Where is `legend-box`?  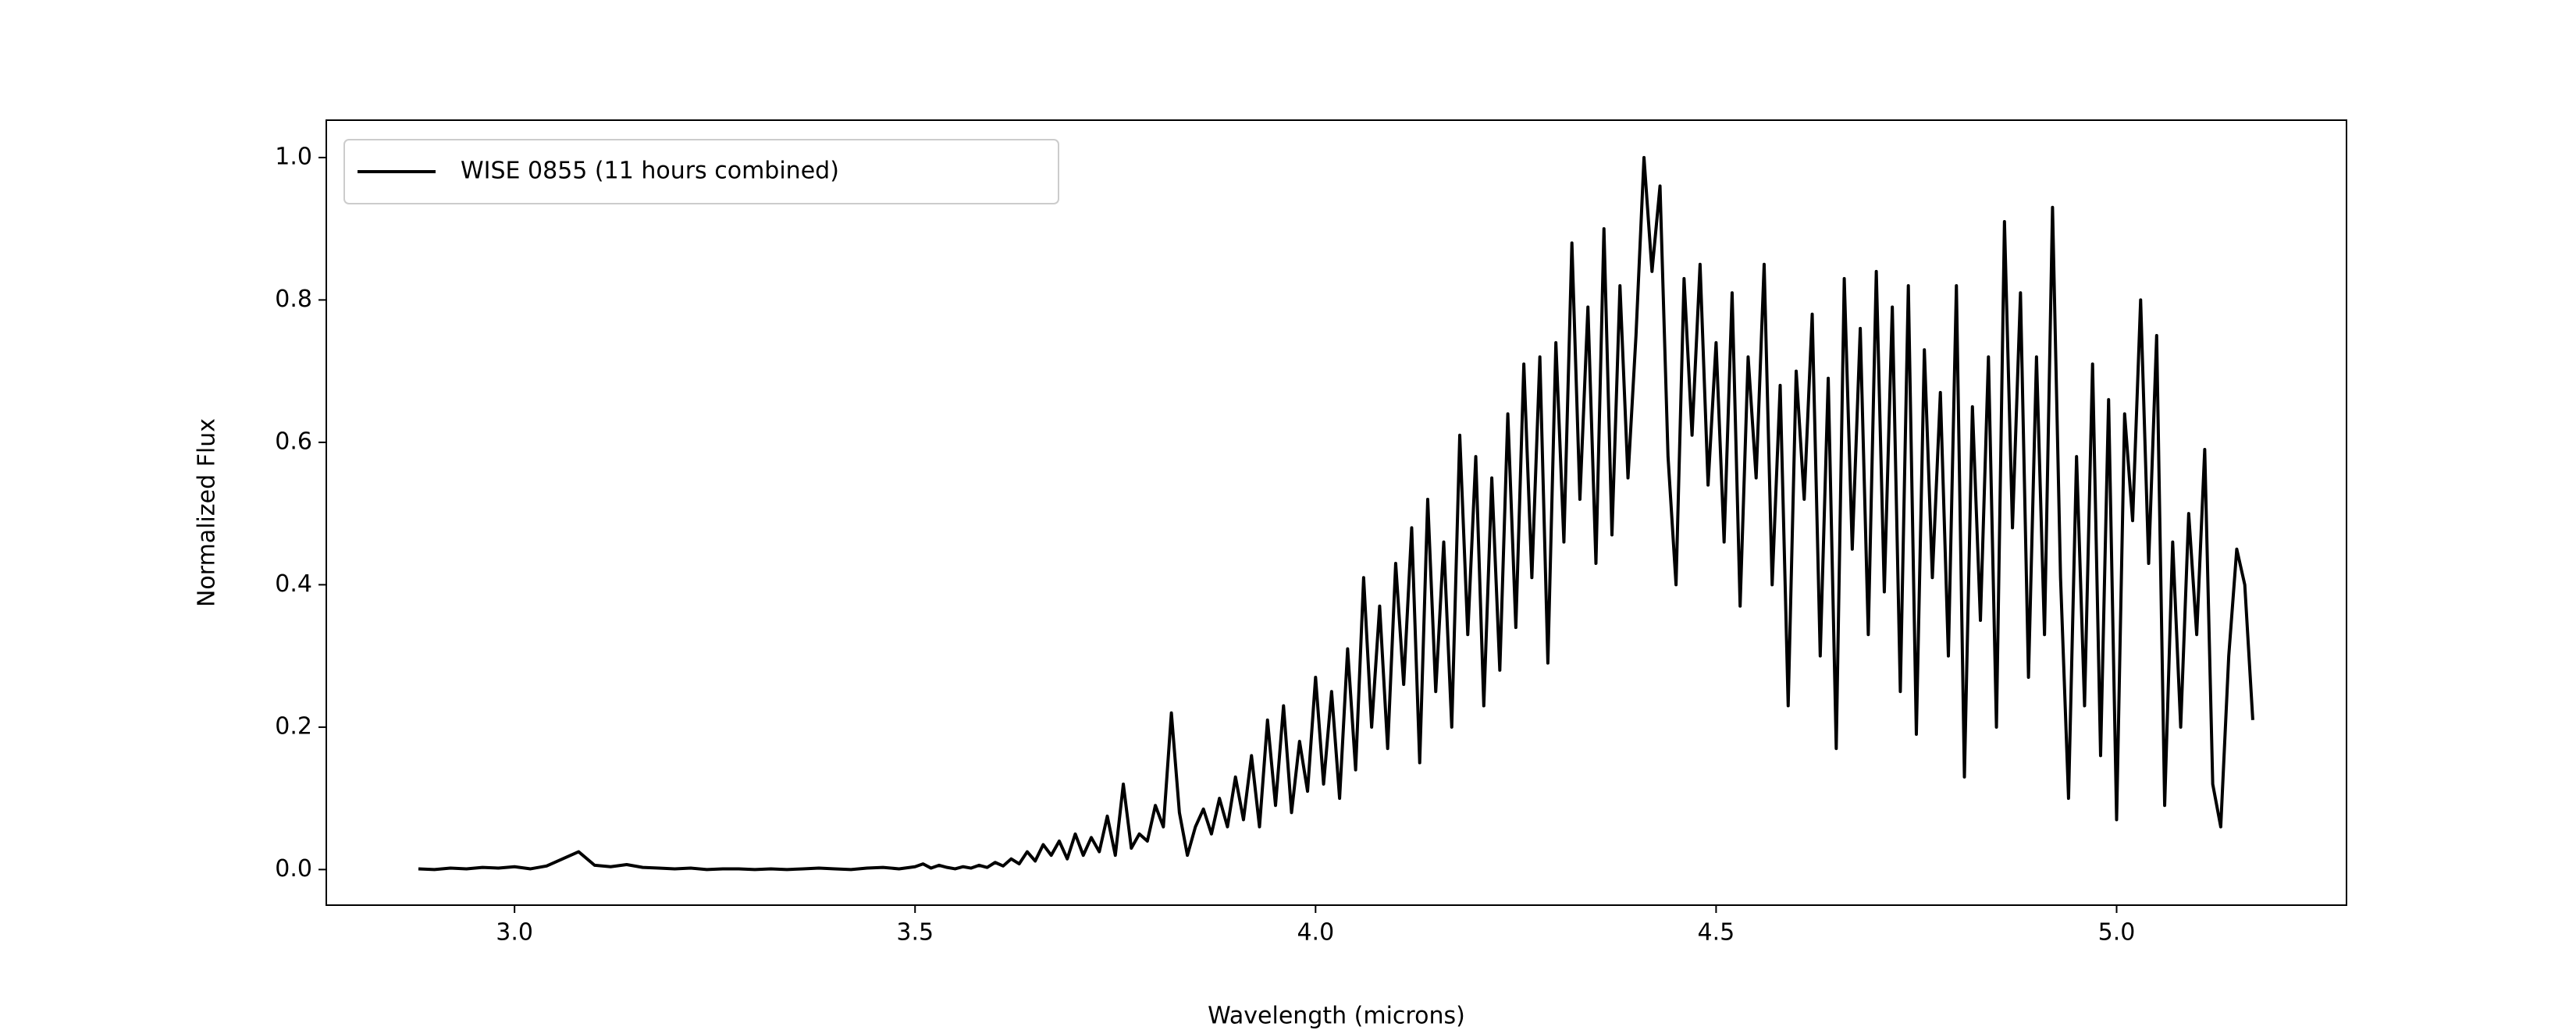
legend-box is located at coordinates (701, 171).